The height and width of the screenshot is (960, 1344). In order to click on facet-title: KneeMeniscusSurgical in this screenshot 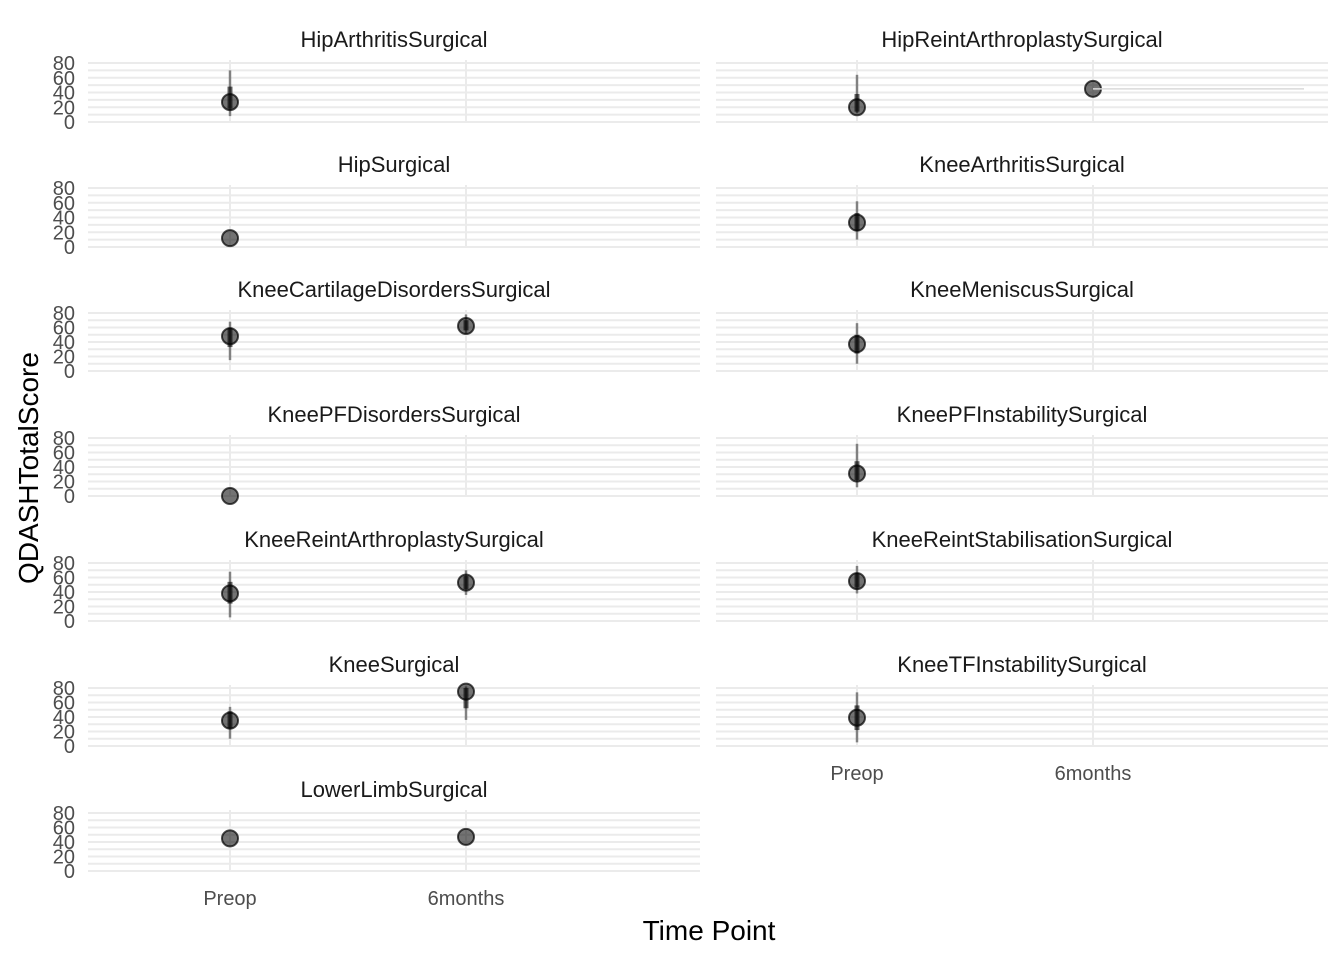, I will do `click(1022, 289)`.